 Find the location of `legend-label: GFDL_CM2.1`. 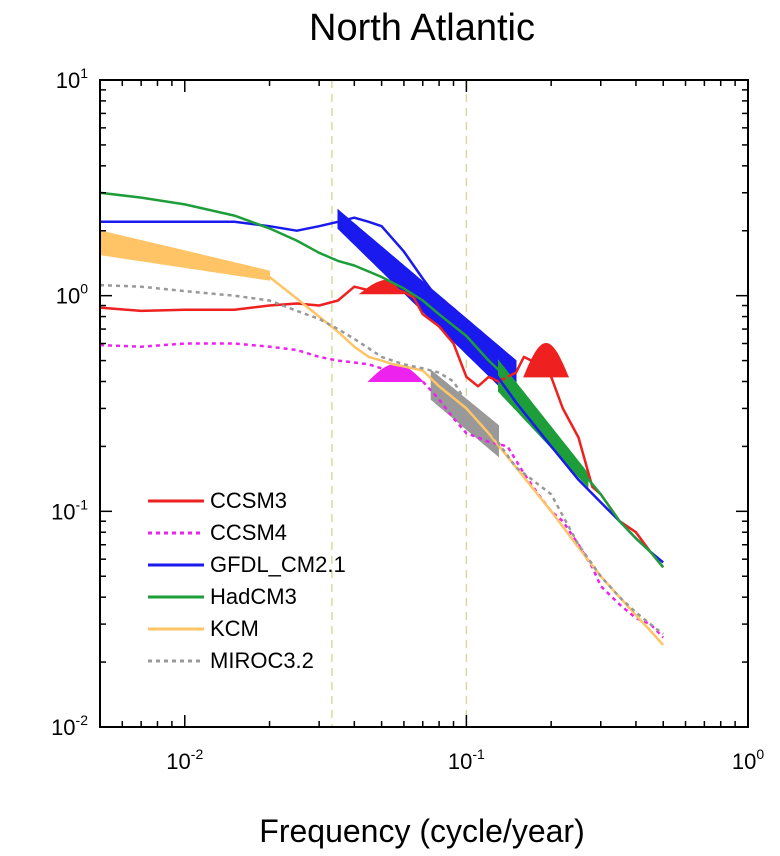

legend-label: GFDL_CM2.1 is located at coordinates (278, 564).